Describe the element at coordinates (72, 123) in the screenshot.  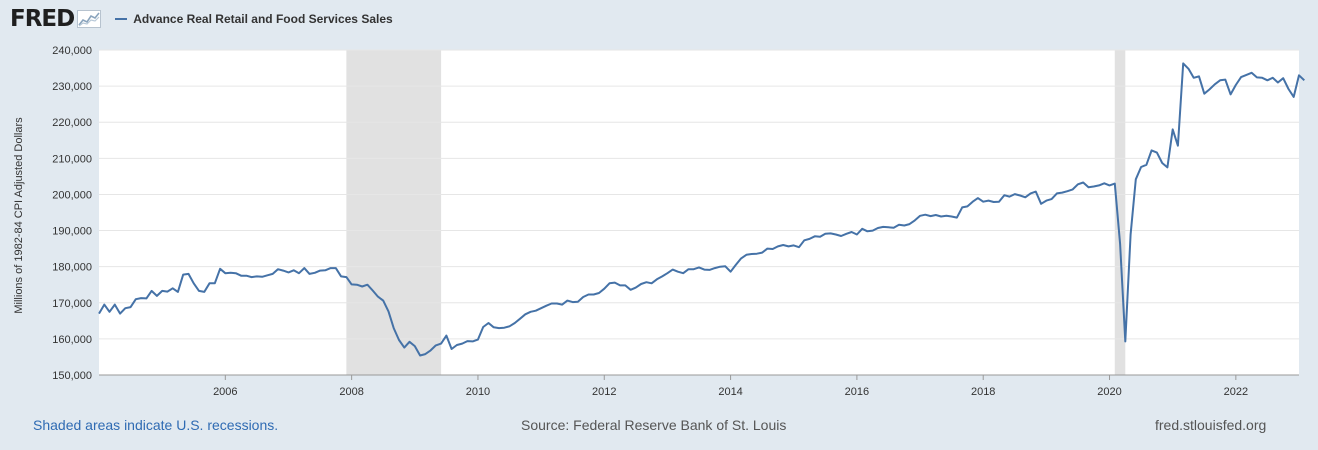
I see `y-tick-label: 220,000` at that location.